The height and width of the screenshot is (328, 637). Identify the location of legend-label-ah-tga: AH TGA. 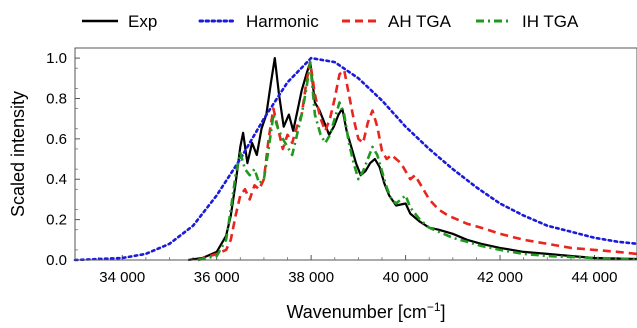
(420, 21).